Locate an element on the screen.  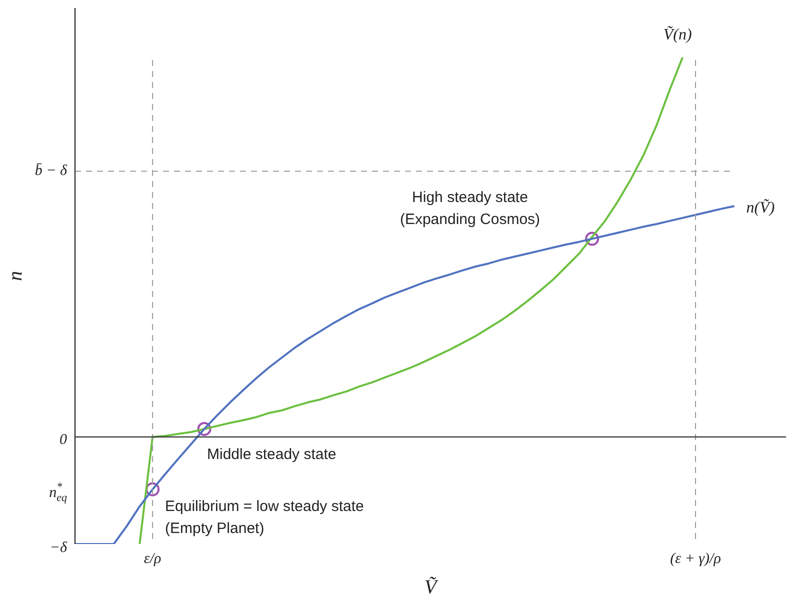
annotation: (Empty Planet) is located at coordinates (214, 529).